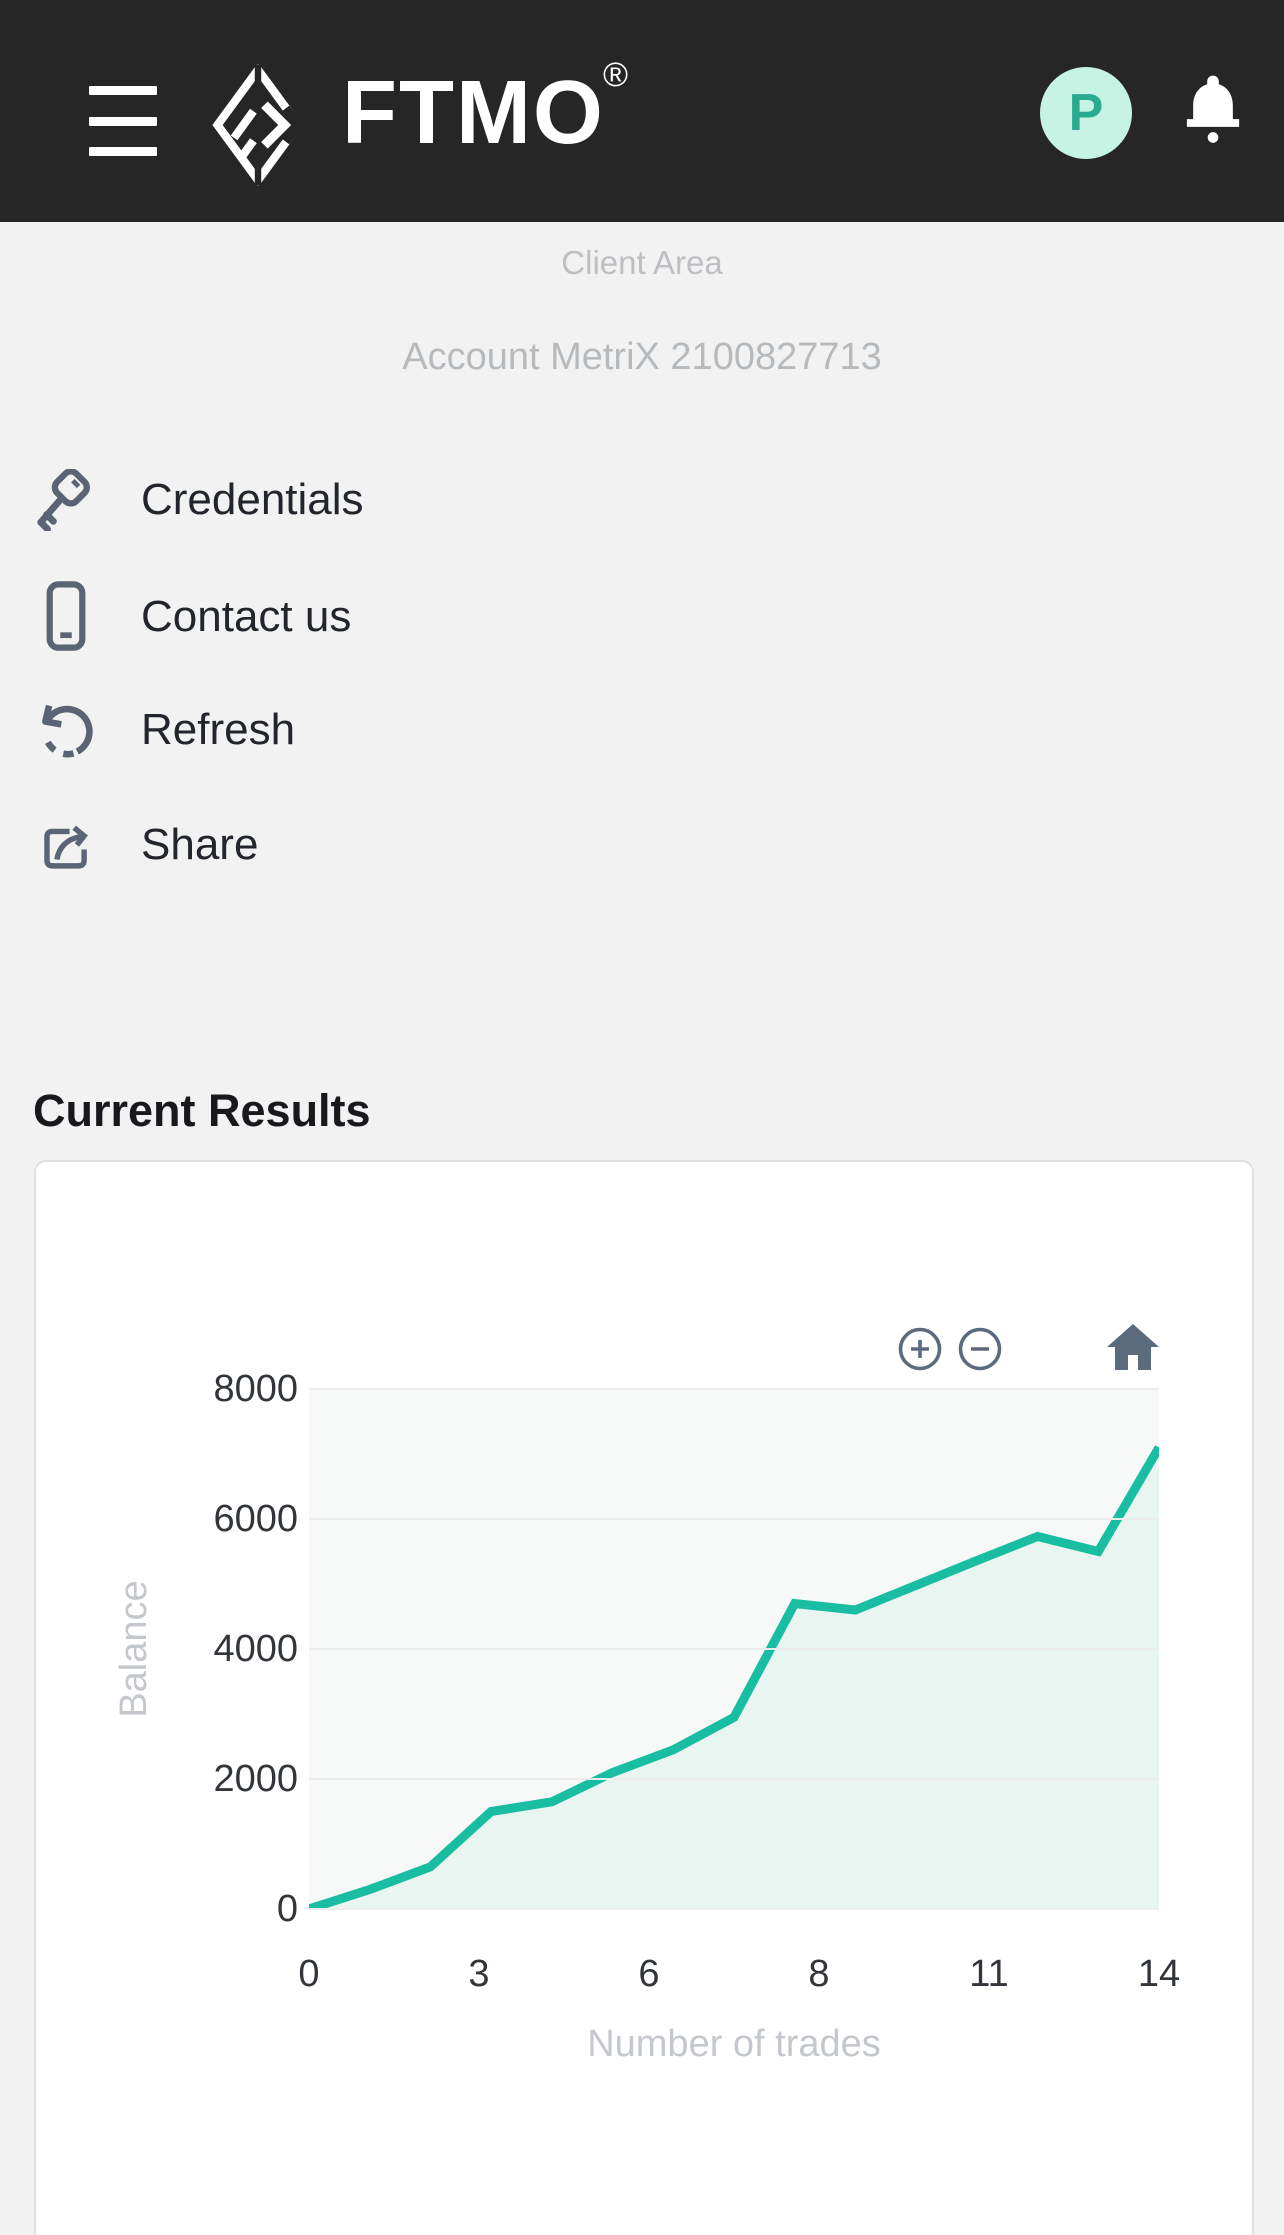  Describe the element at coordinates (1133, 1347) in the screenshot. I see `chart-reset-home-button` at that location.